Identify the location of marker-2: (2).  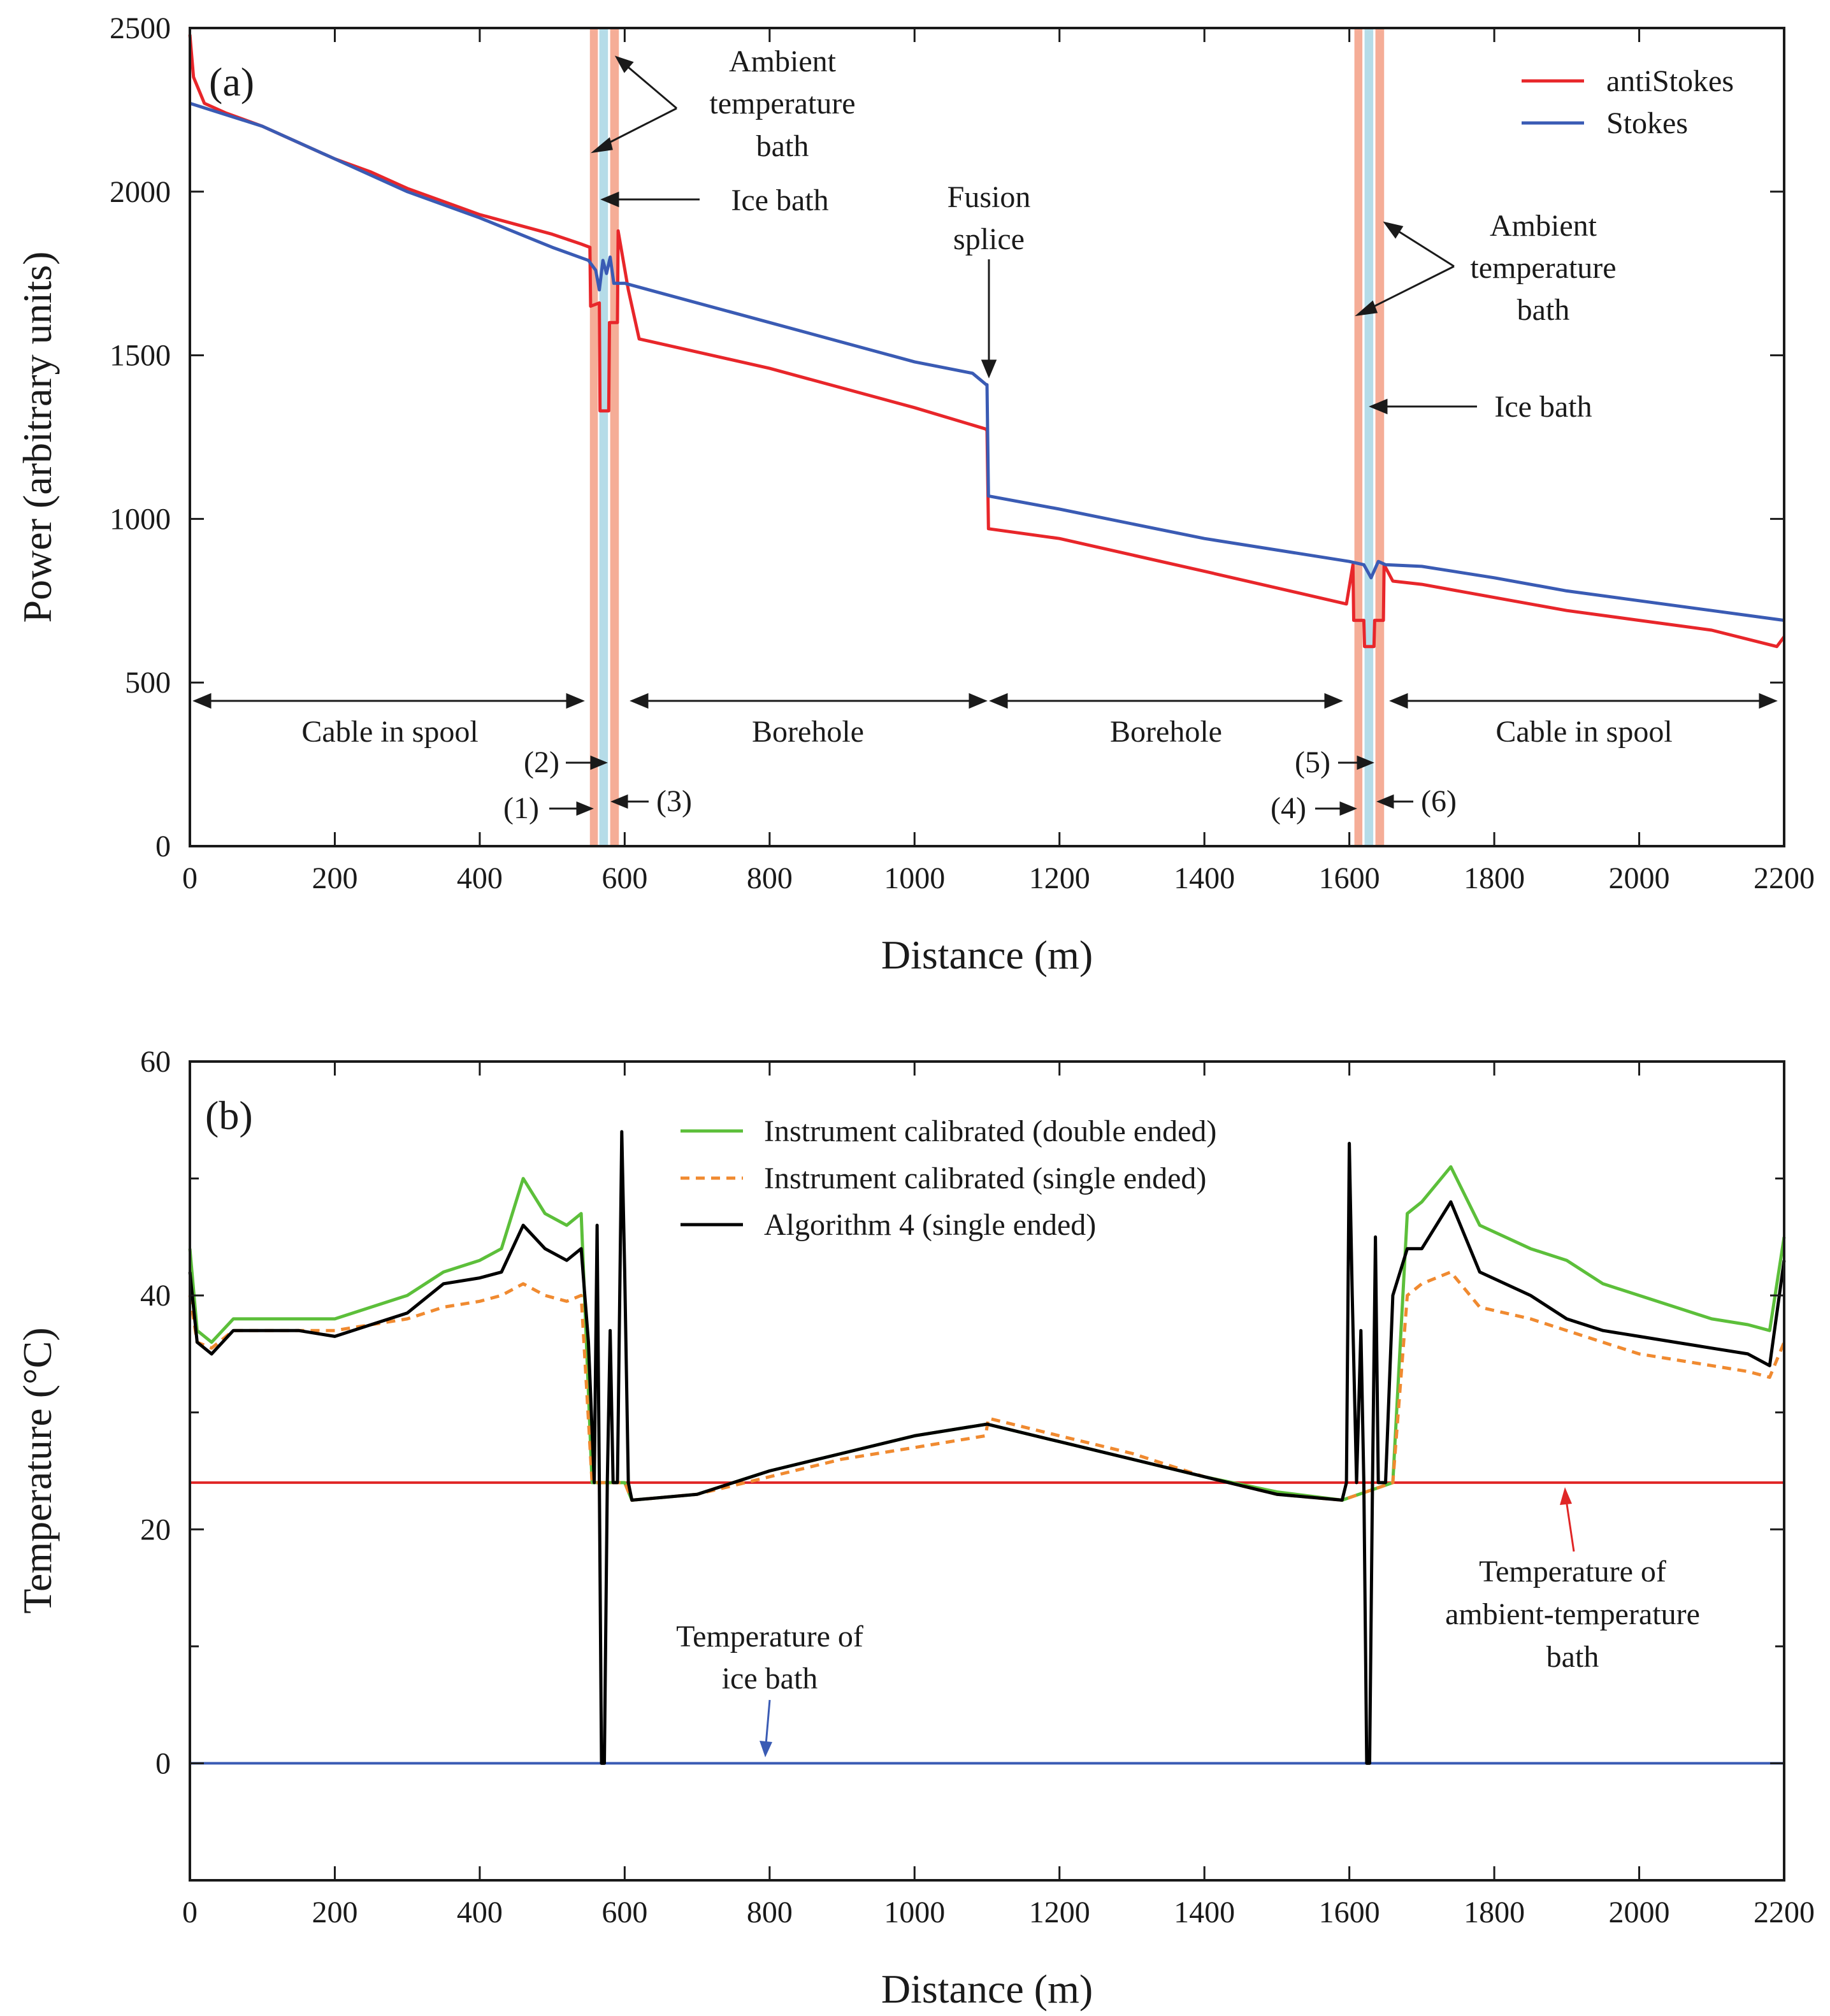
(541, 762).